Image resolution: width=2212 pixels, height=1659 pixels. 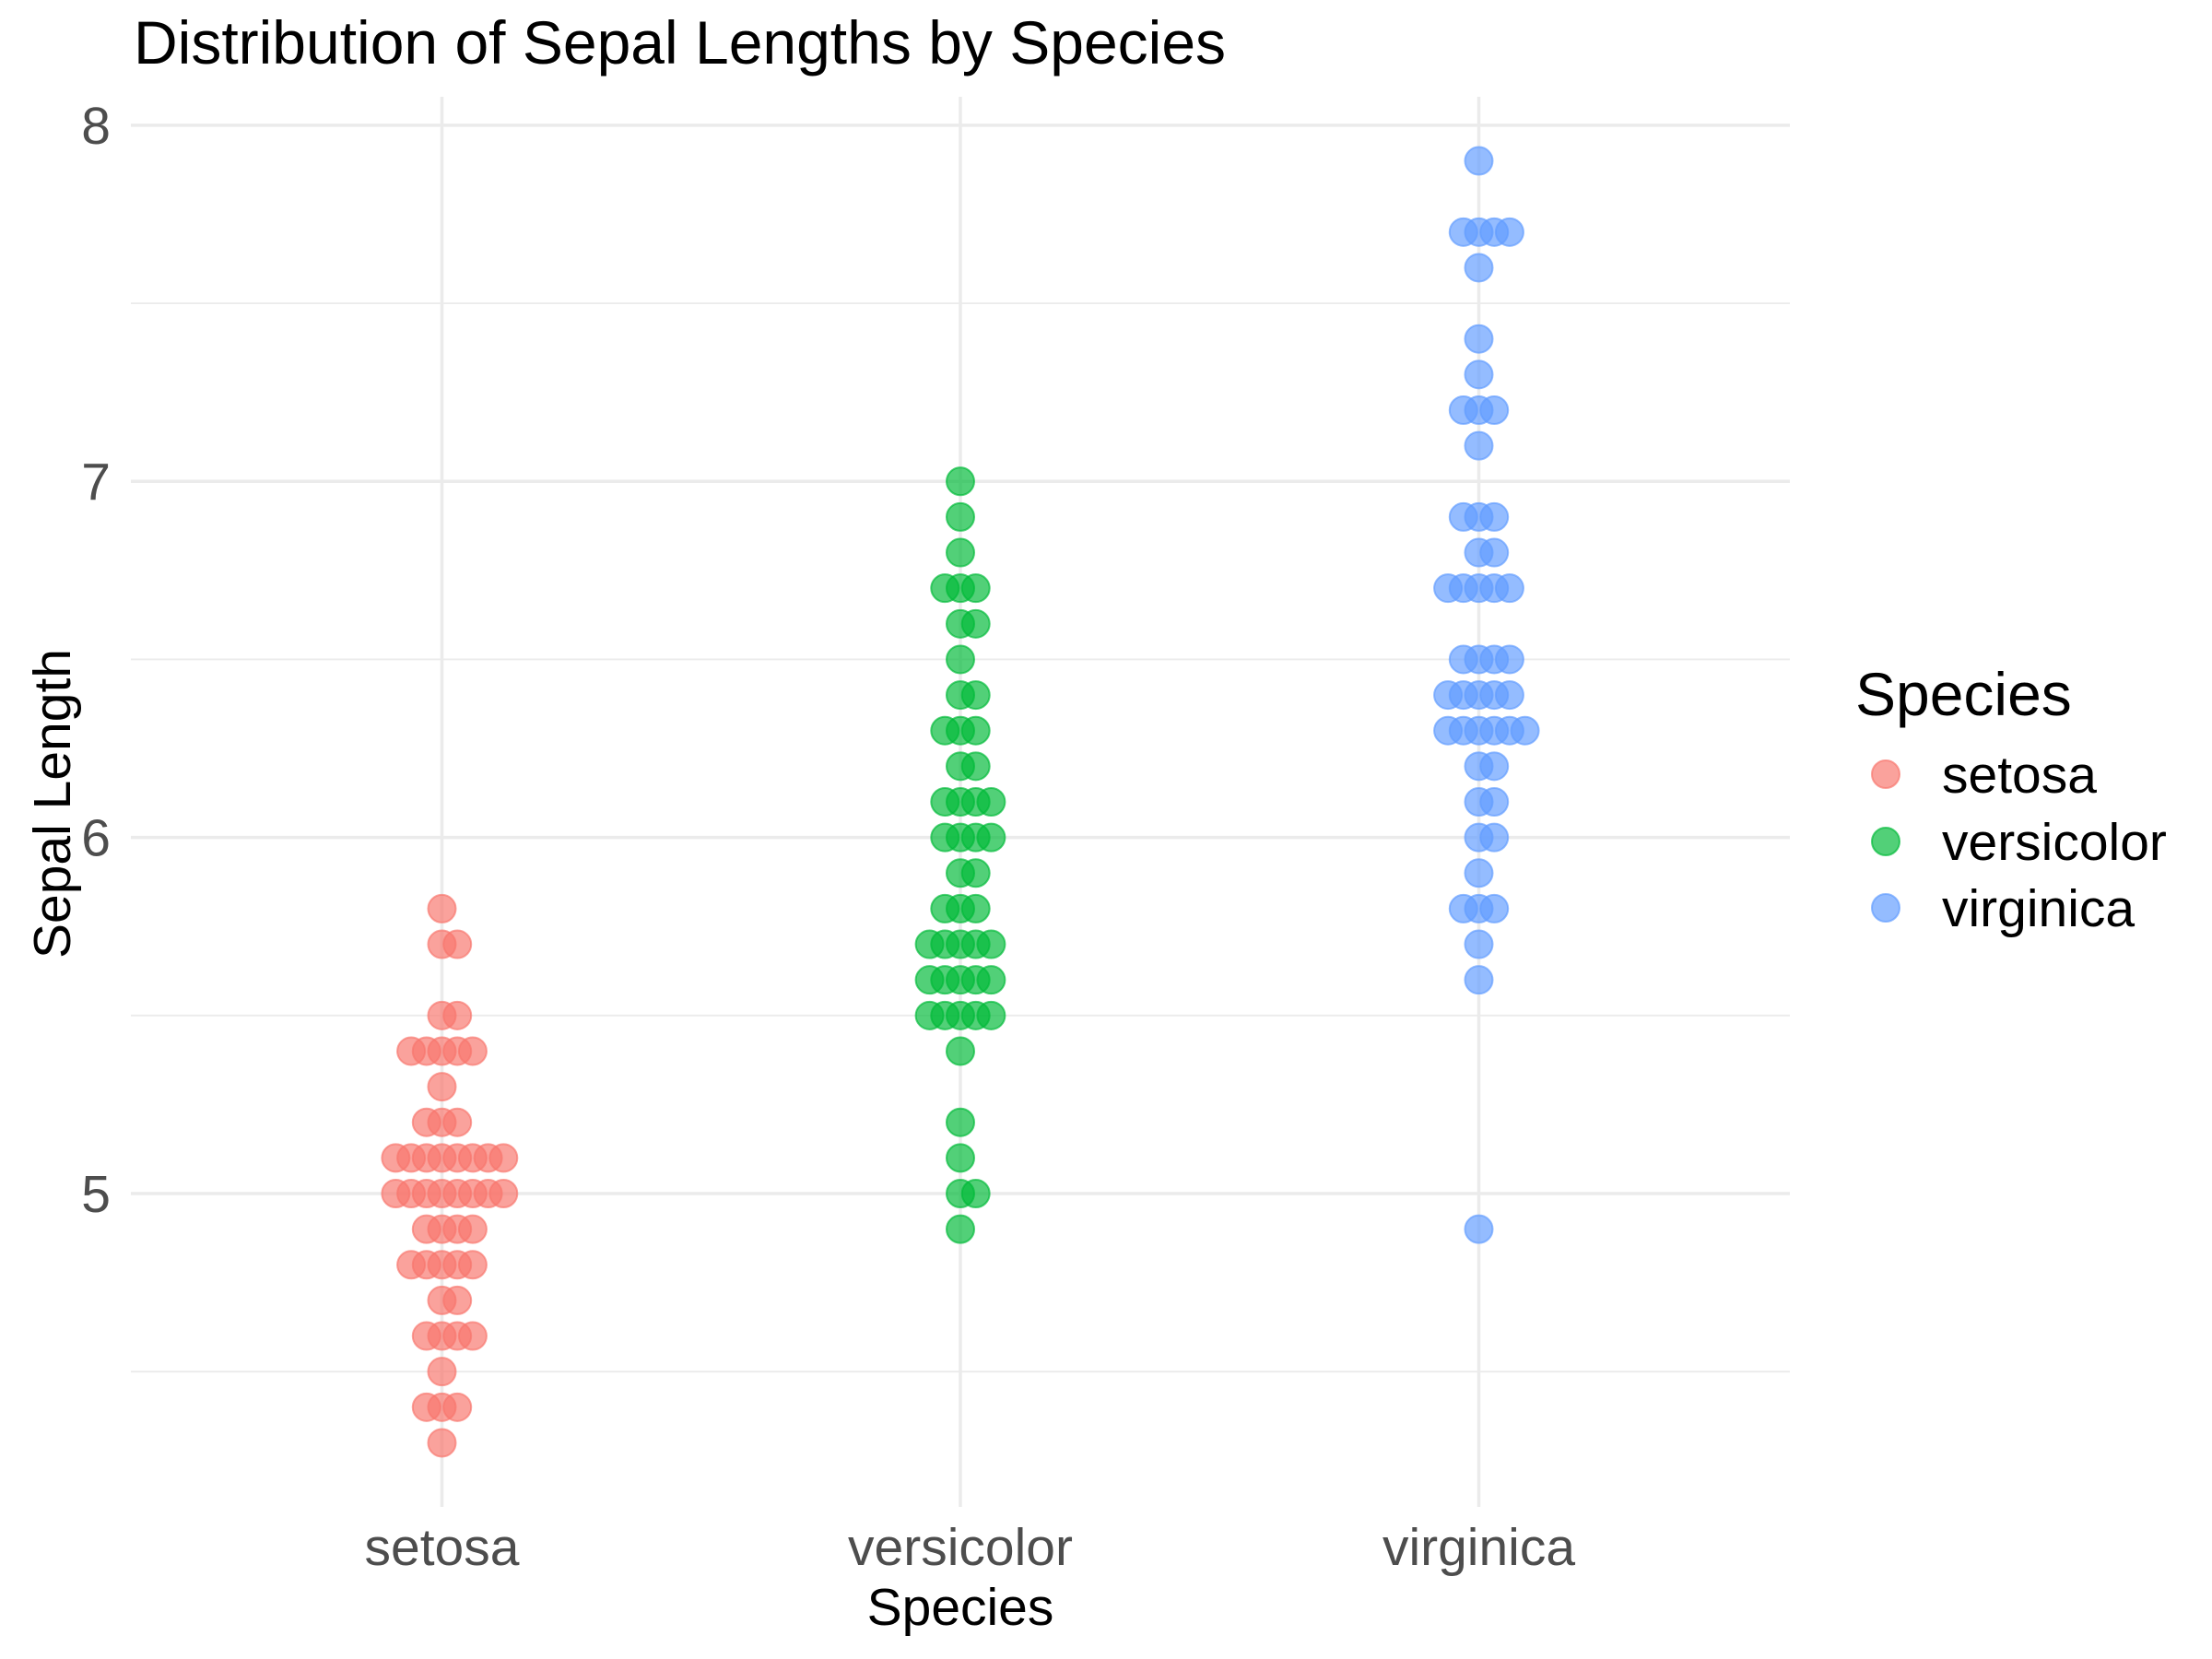 I want to click on series-setosa, so click(x=450, y=1175).